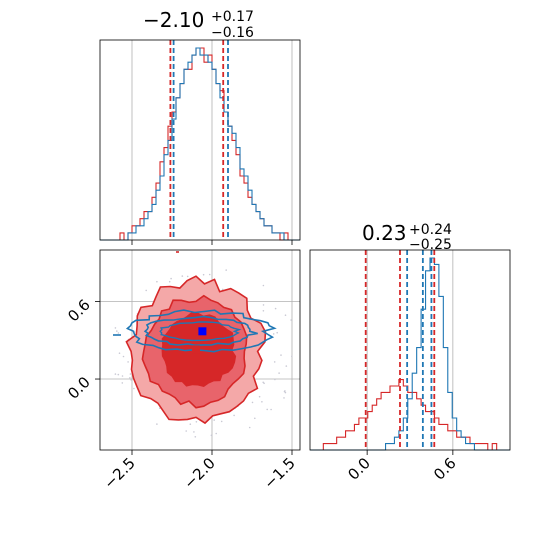  I want to click on y-tick-label: 0.6, so click(79, 311).